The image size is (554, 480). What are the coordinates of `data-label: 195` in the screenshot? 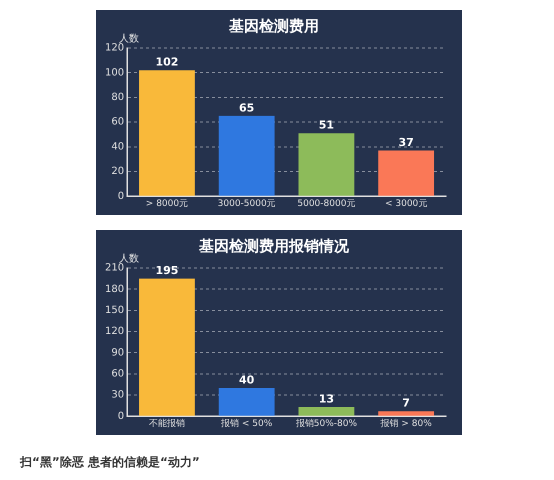 It's located at (166, 270).